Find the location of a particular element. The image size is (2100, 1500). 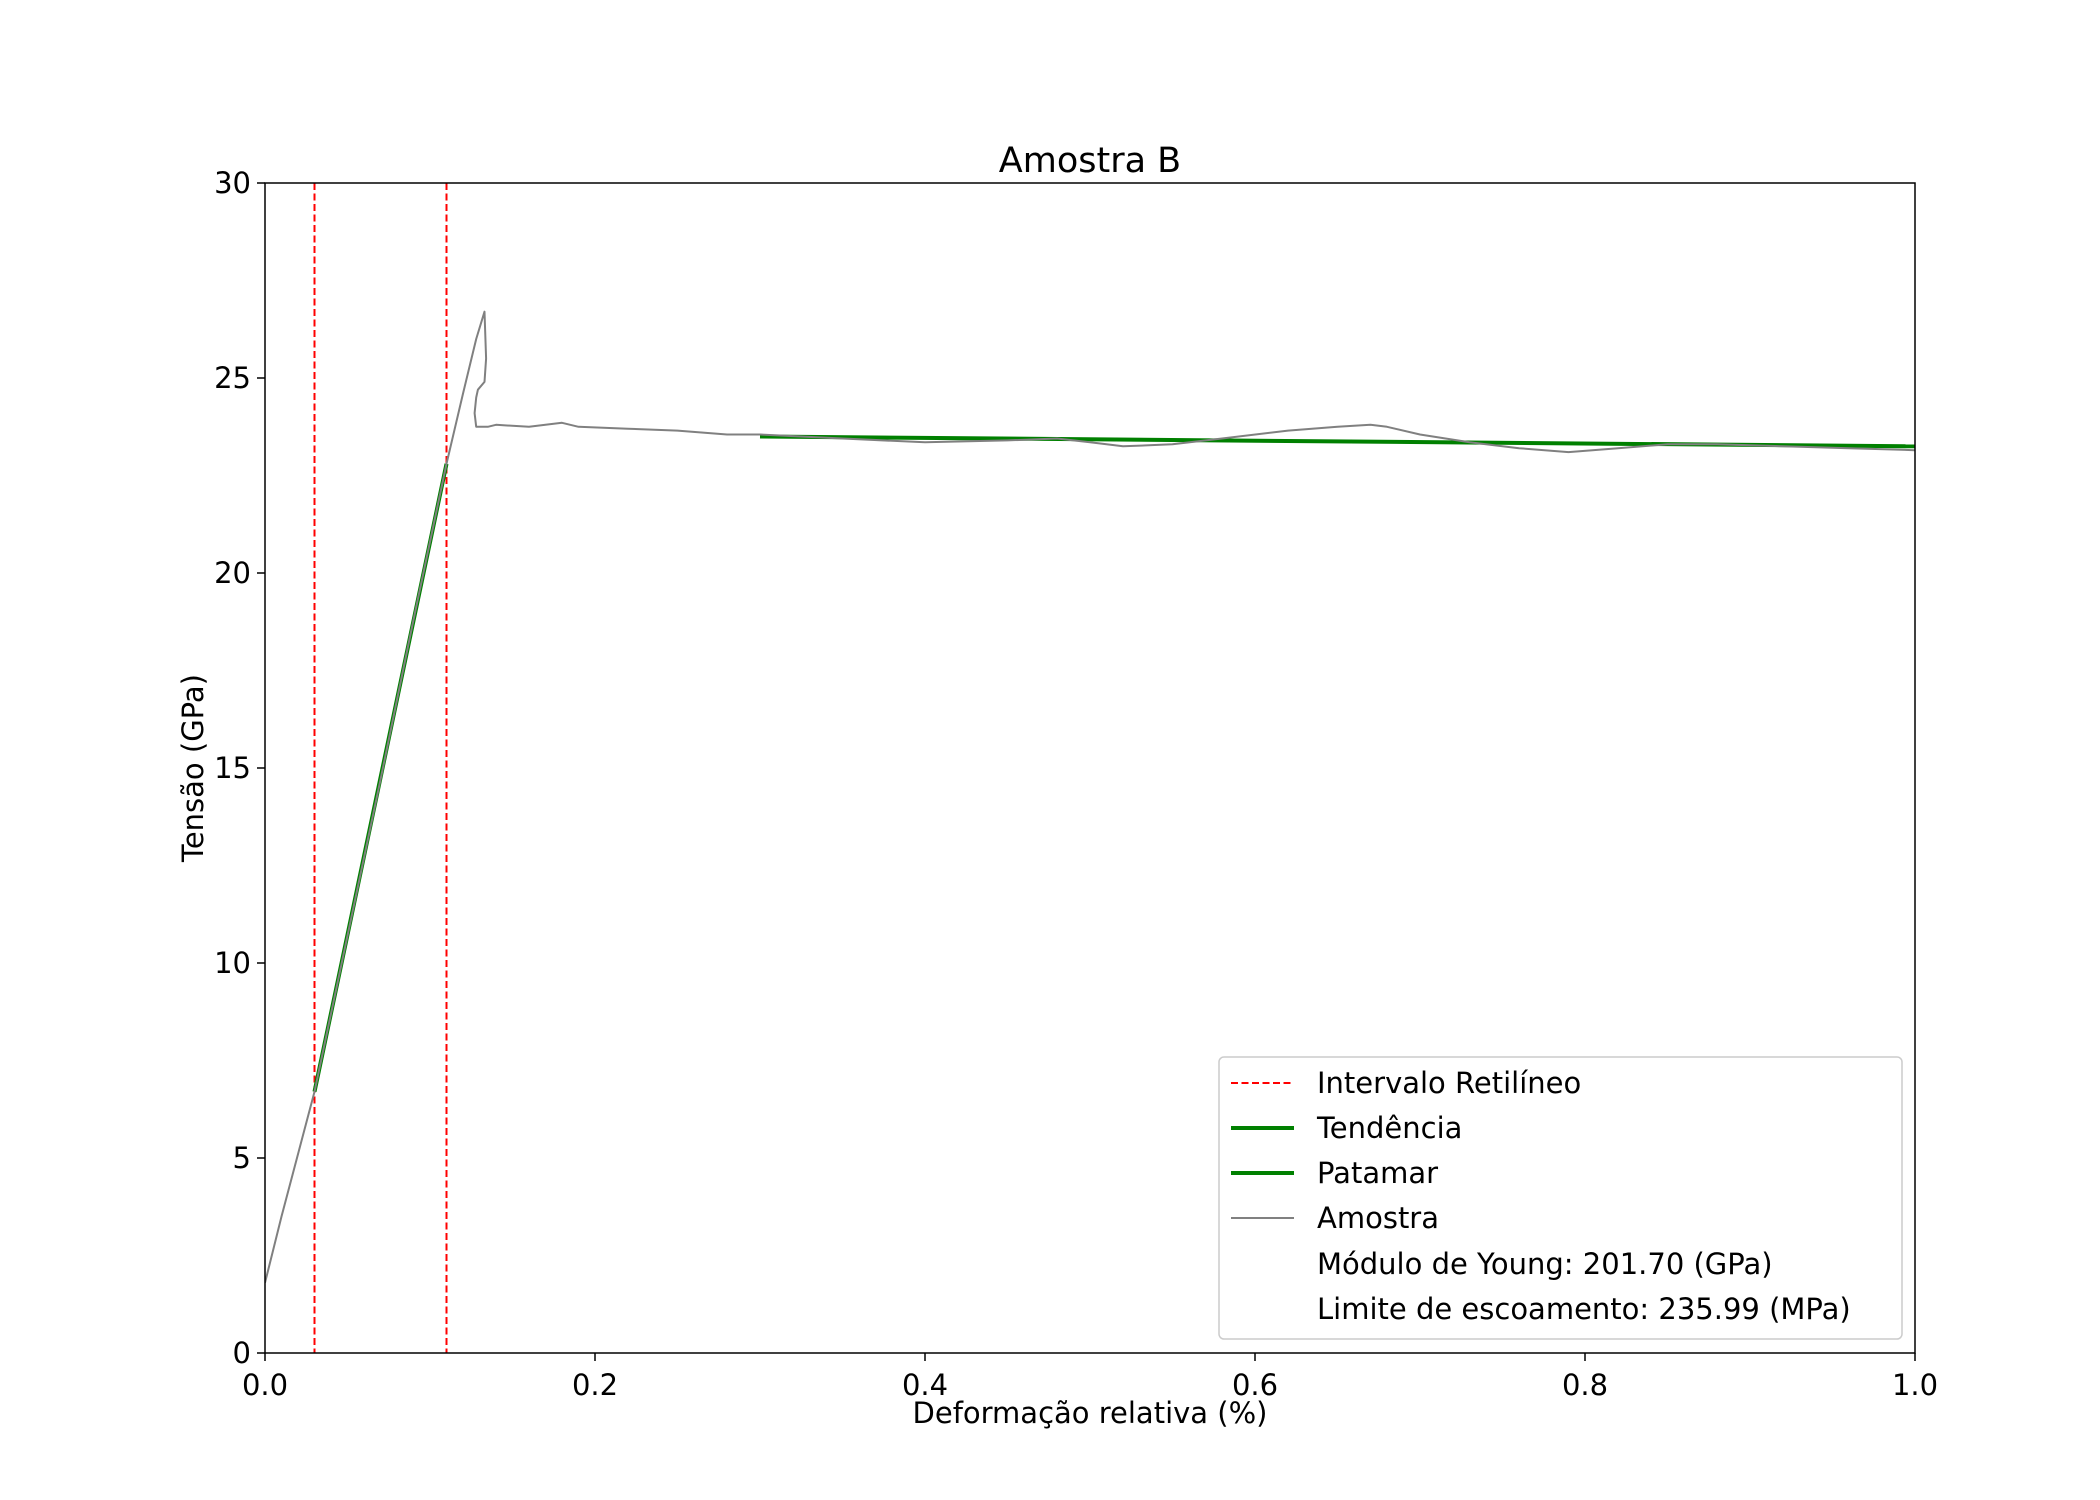

chart-title: Amostra B is located at coordinates (1090, 161).